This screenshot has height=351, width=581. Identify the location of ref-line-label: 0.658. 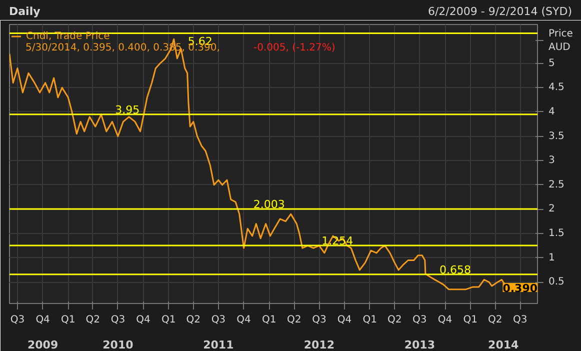
(455, 269).